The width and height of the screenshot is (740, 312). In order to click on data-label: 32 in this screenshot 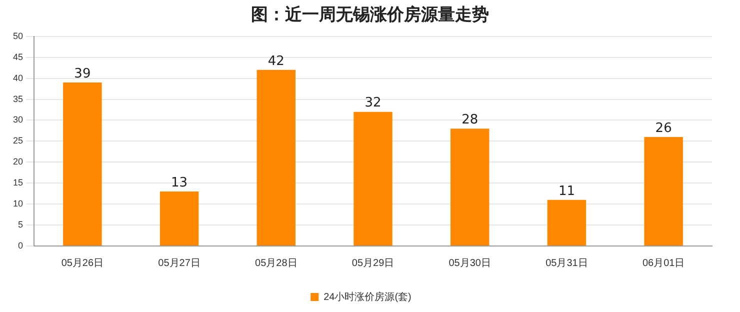, I will do `click(373, 103)`.